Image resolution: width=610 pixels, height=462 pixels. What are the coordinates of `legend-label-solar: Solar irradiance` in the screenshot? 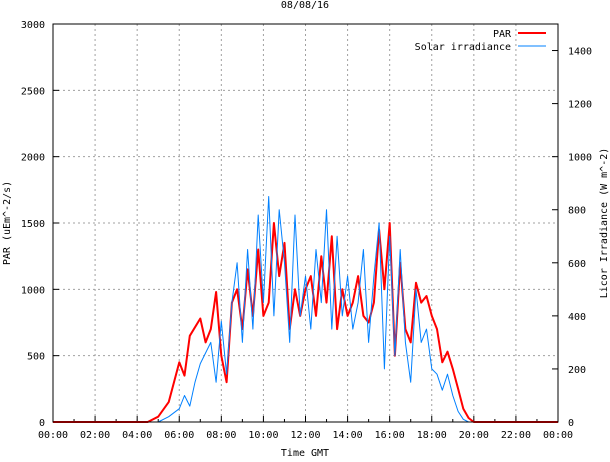 It's located at (463, 47).